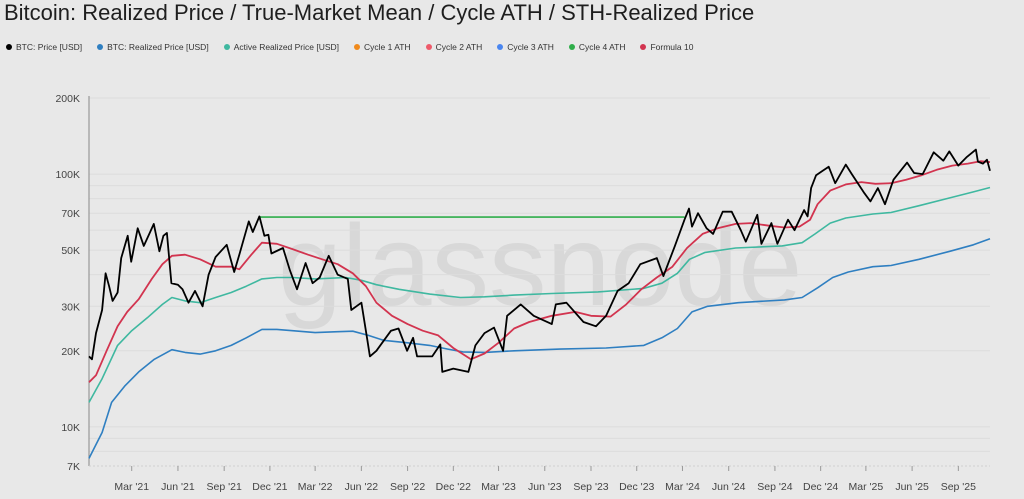 This screenshot has height=499, width=1024. I want to click on legend-item-active-realized-price-usd: Active Realized Price [USD], so click(281, 47).